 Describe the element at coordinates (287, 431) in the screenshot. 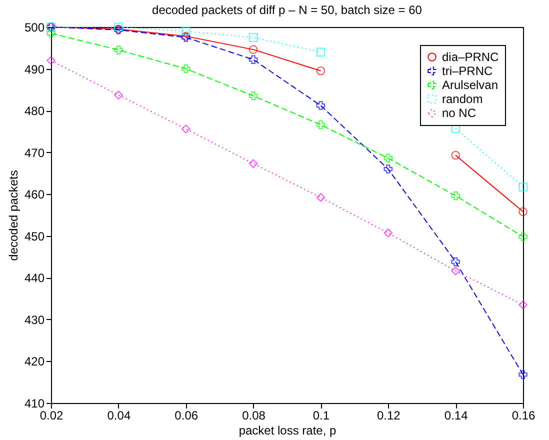

I see `x-axis-title: packet loss rate, p` at that location.